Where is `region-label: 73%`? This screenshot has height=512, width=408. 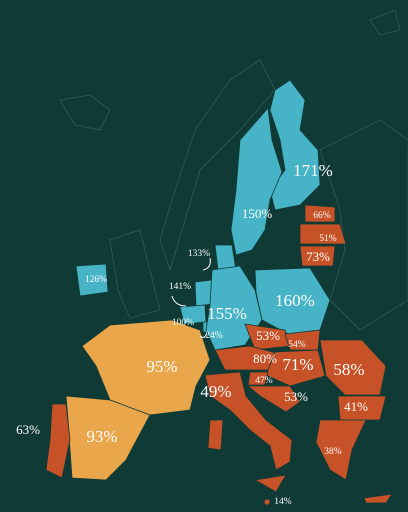
region-label: 73% is located at coordinates (318, 256).